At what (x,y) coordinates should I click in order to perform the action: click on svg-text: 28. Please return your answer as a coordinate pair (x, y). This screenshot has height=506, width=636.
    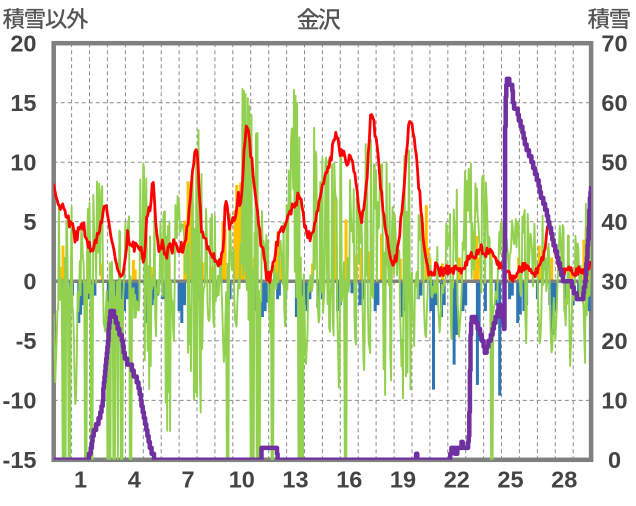
    Looking at the image, I should click on (564, 480).